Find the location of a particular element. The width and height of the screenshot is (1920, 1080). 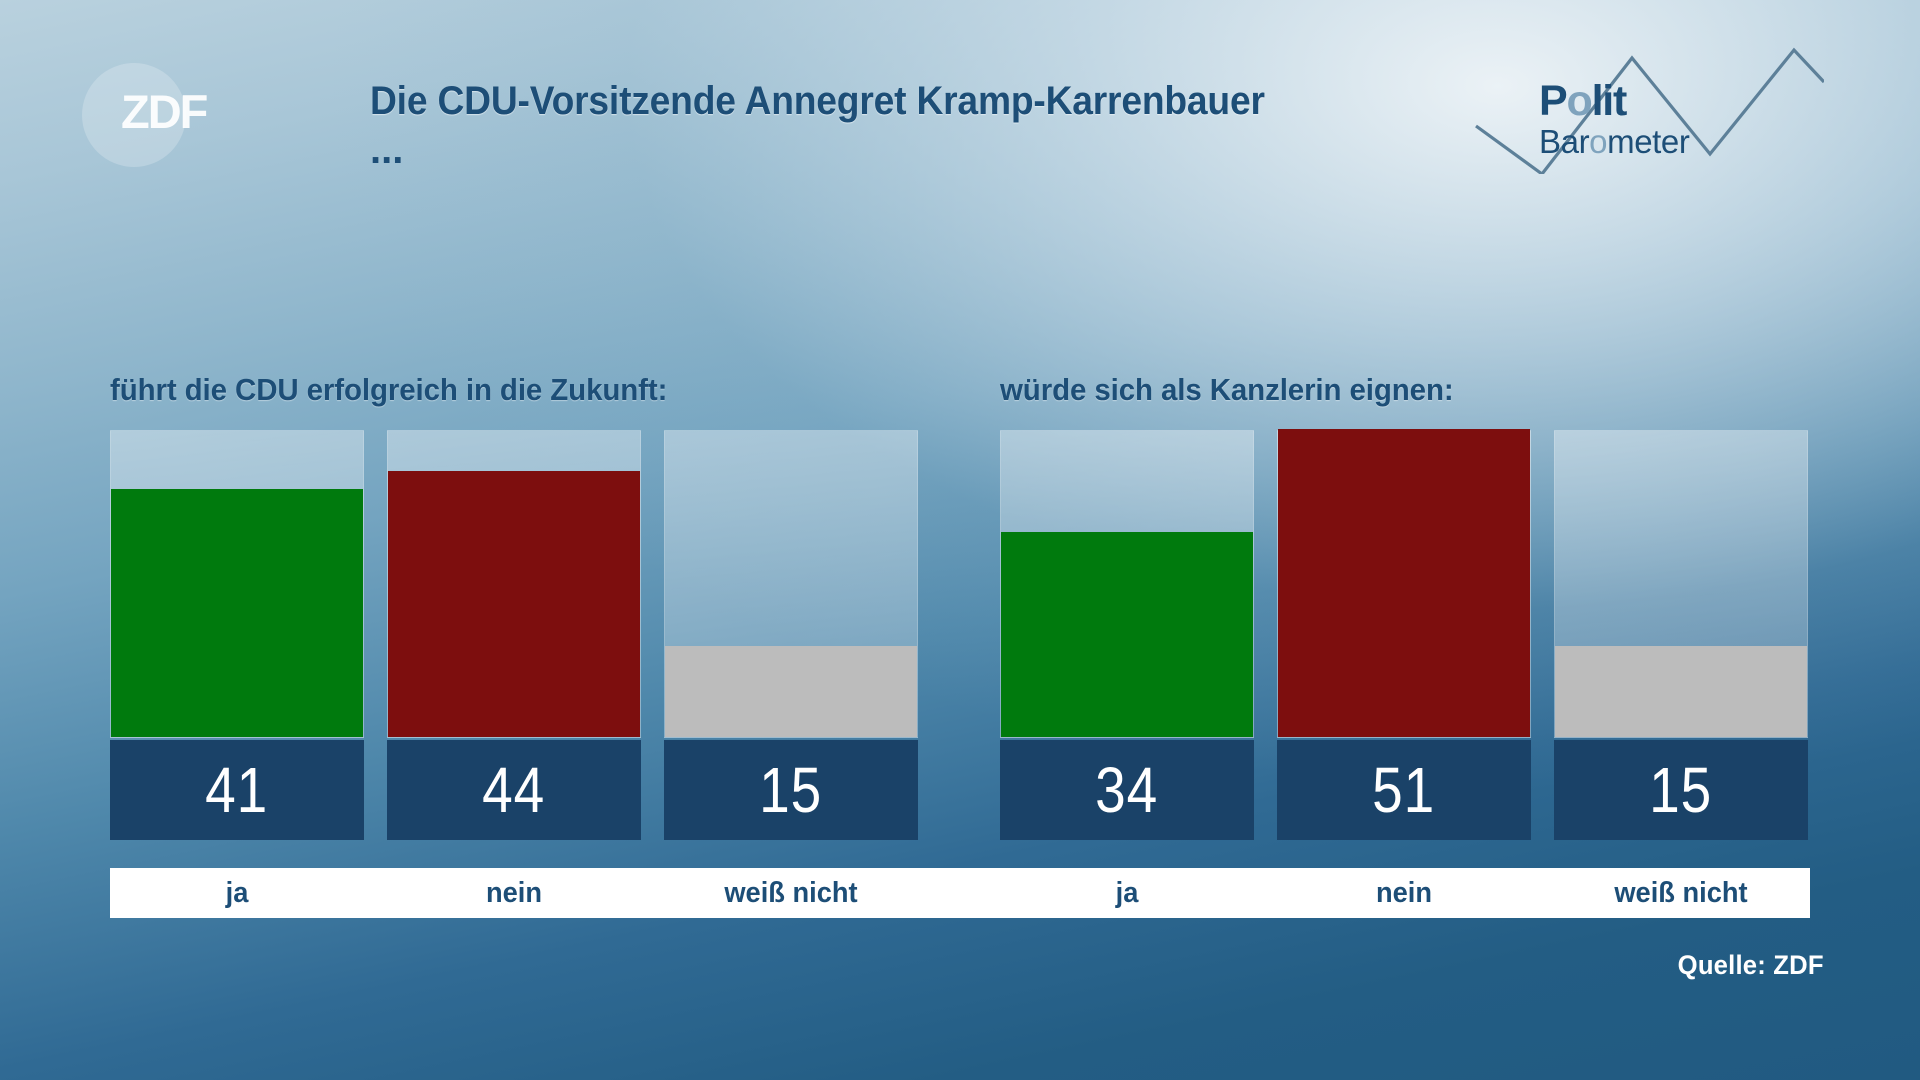

value-box: 41 is located at coordinates (237, 790).